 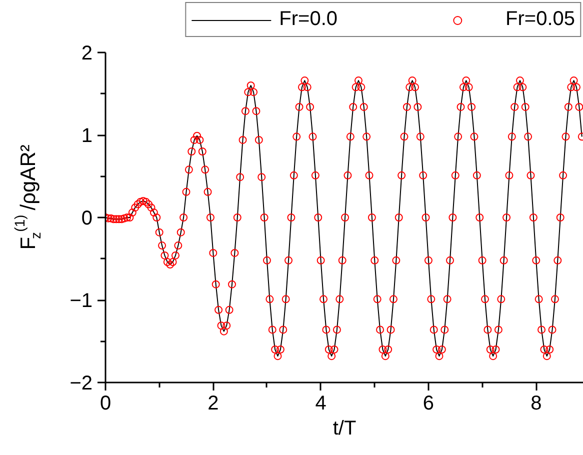 I want to click on x-tick-label: 0, so click(x=106, y=403).